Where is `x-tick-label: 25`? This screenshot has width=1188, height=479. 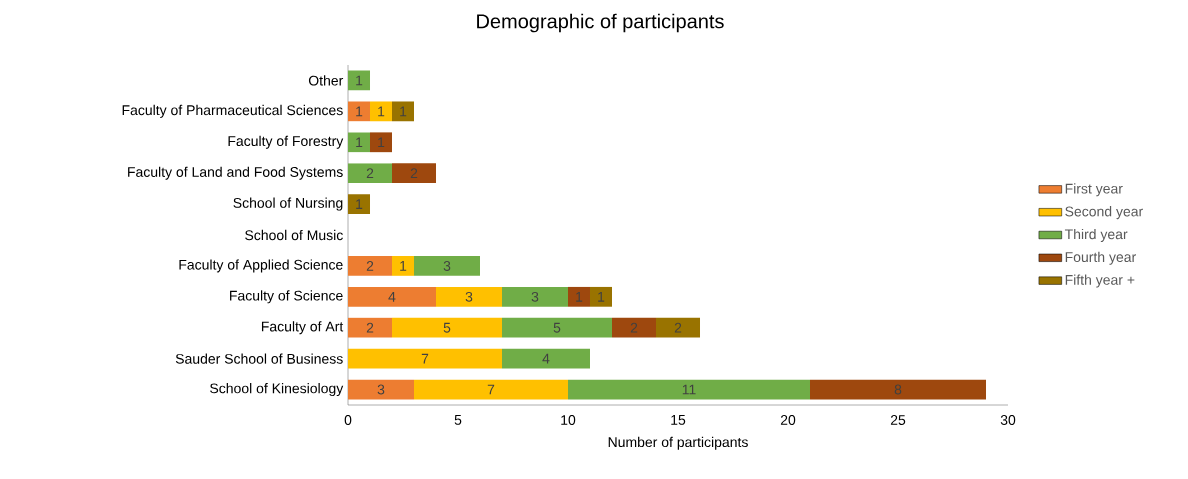
x-tick-label: 25 is located at coordinates (898, 420).